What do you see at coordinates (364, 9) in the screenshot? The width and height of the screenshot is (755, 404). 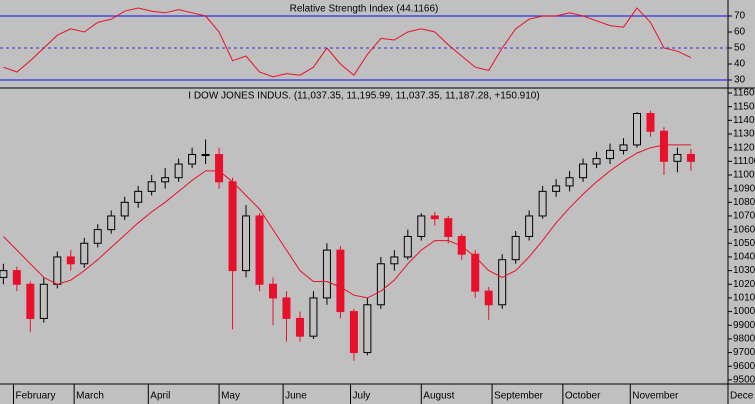 I see `rsi-title: Relative Strength Index (44.1166)` at bounding box center [364, 9].